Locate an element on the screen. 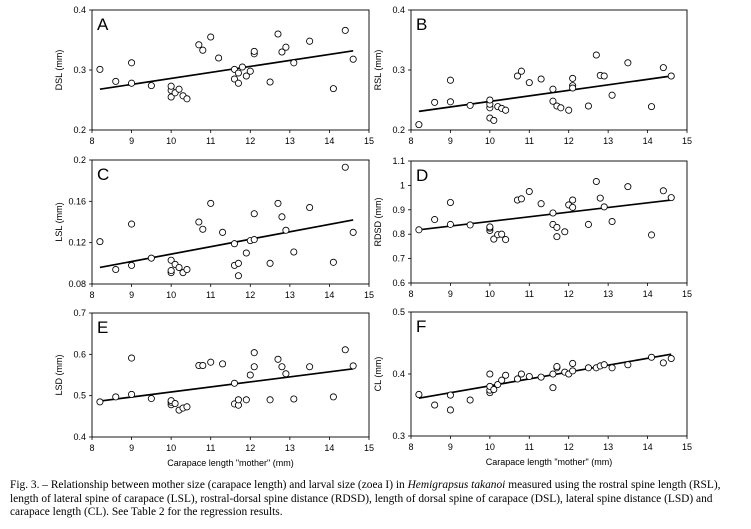 The image size is (751, 529). plot-frame-b is located at coordinates (549, 70).